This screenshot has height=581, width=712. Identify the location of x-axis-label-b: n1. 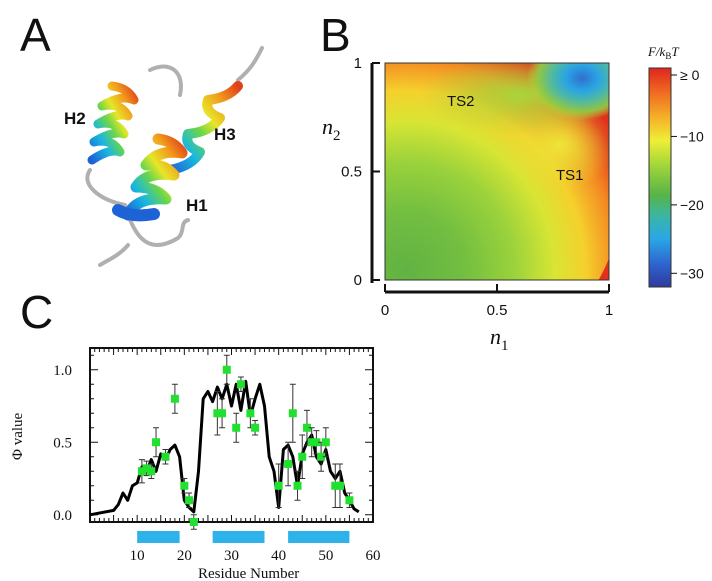
(499, 339).